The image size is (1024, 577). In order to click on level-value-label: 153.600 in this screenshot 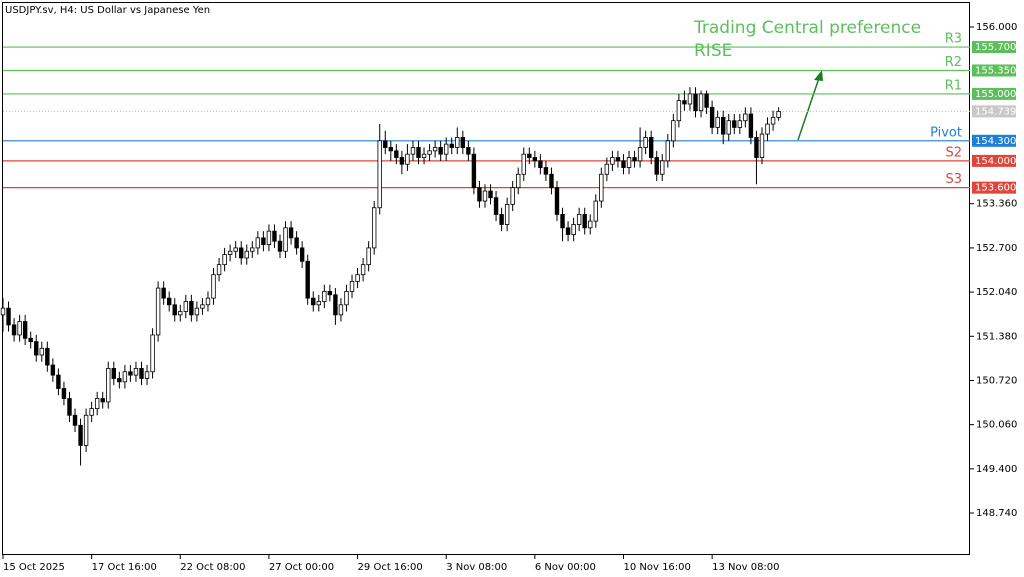, I will do `click(995, 188)`.